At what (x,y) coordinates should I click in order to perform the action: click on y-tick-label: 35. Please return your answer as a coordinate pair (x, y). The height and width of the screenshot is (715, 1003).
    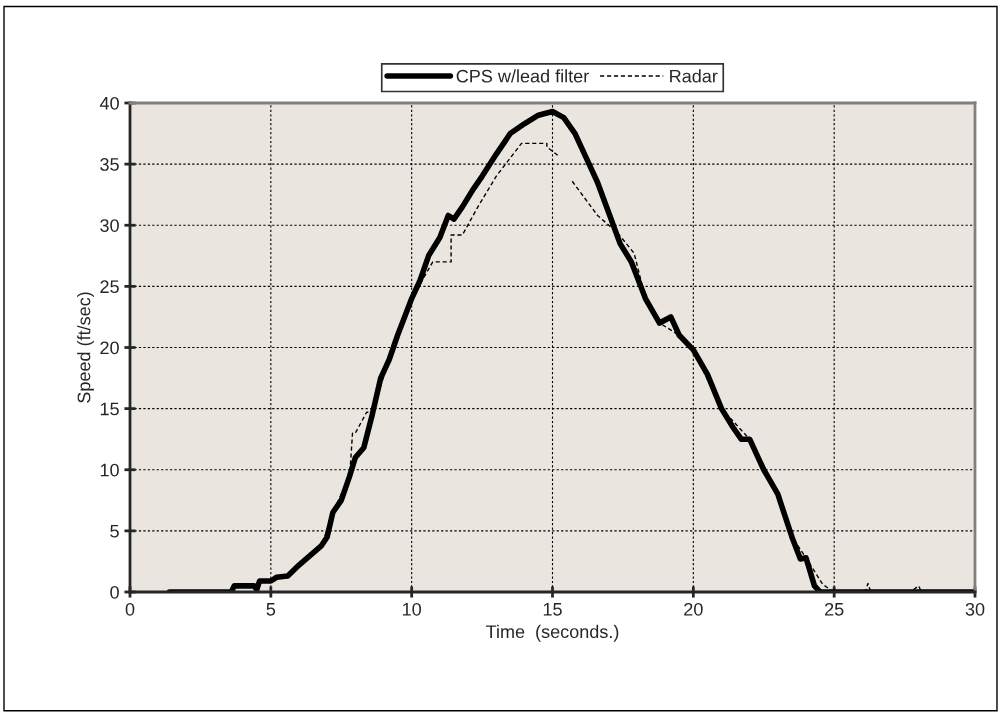
    Looking at the image, I should click on (109, 164).